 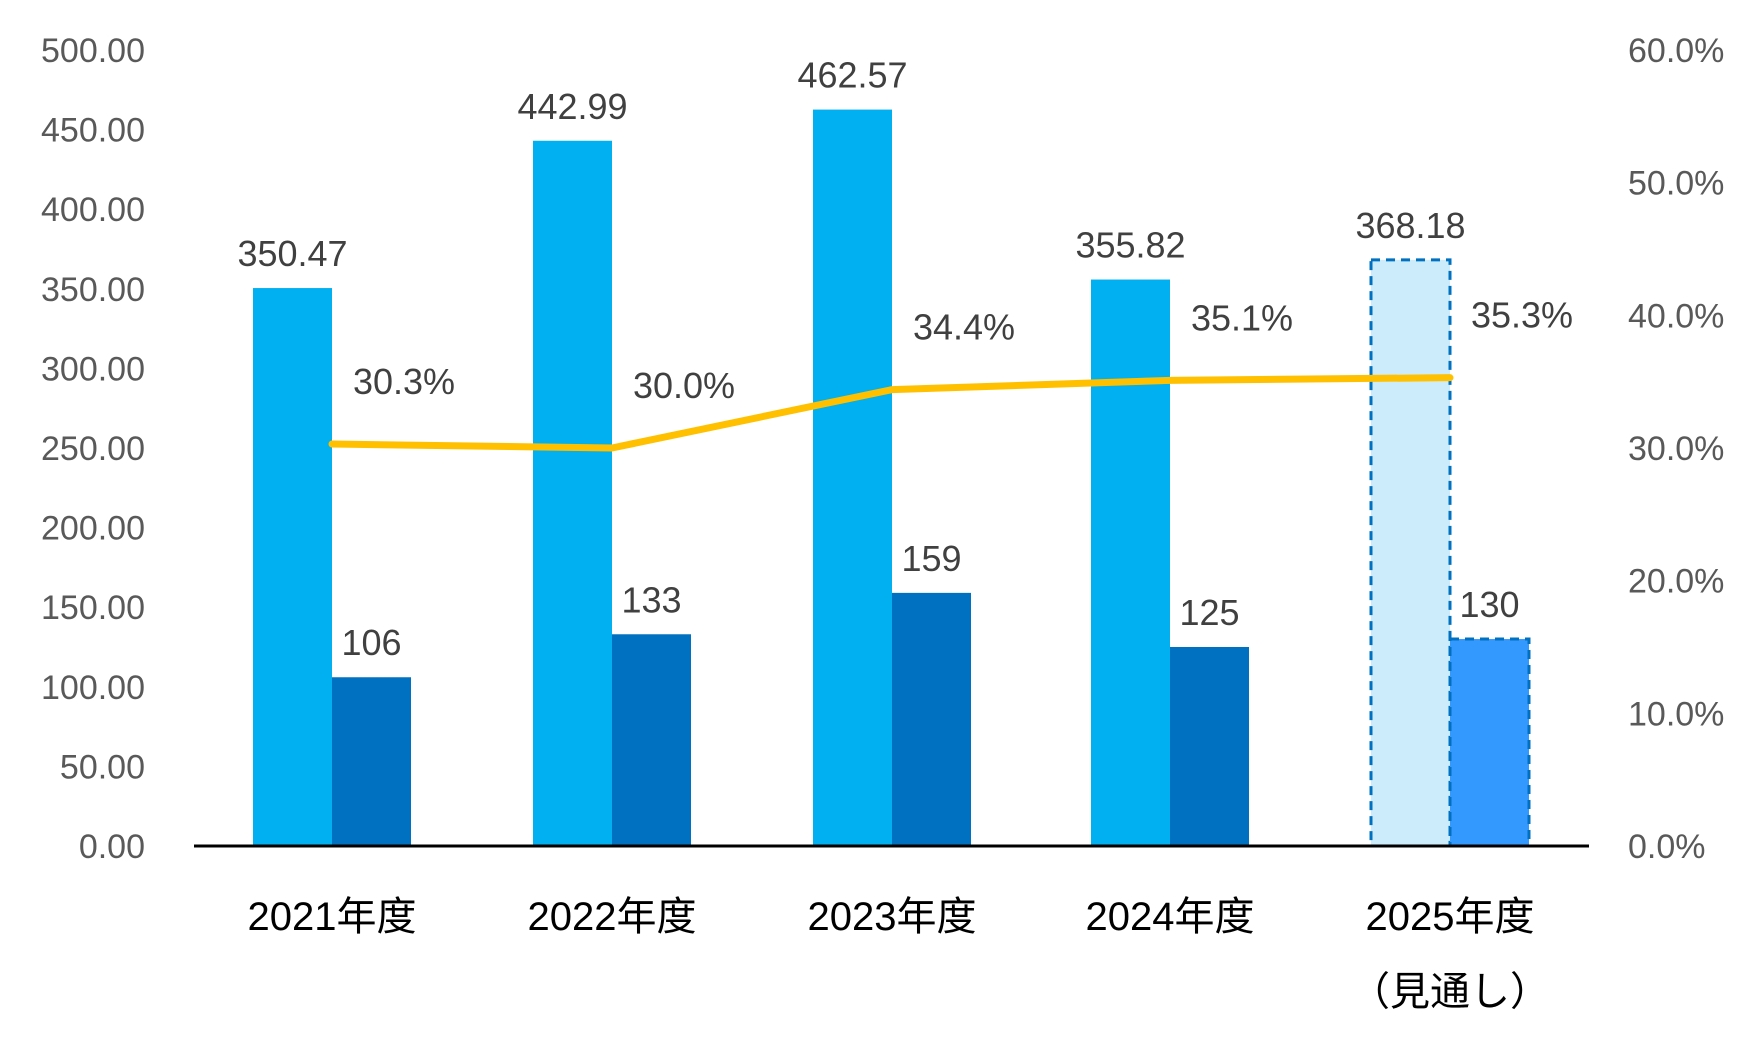 What do you see at coordinates (1170, 917) in the screenshot?
I see `x-category-label: 2024年度` at bounding box center [1170, 917].